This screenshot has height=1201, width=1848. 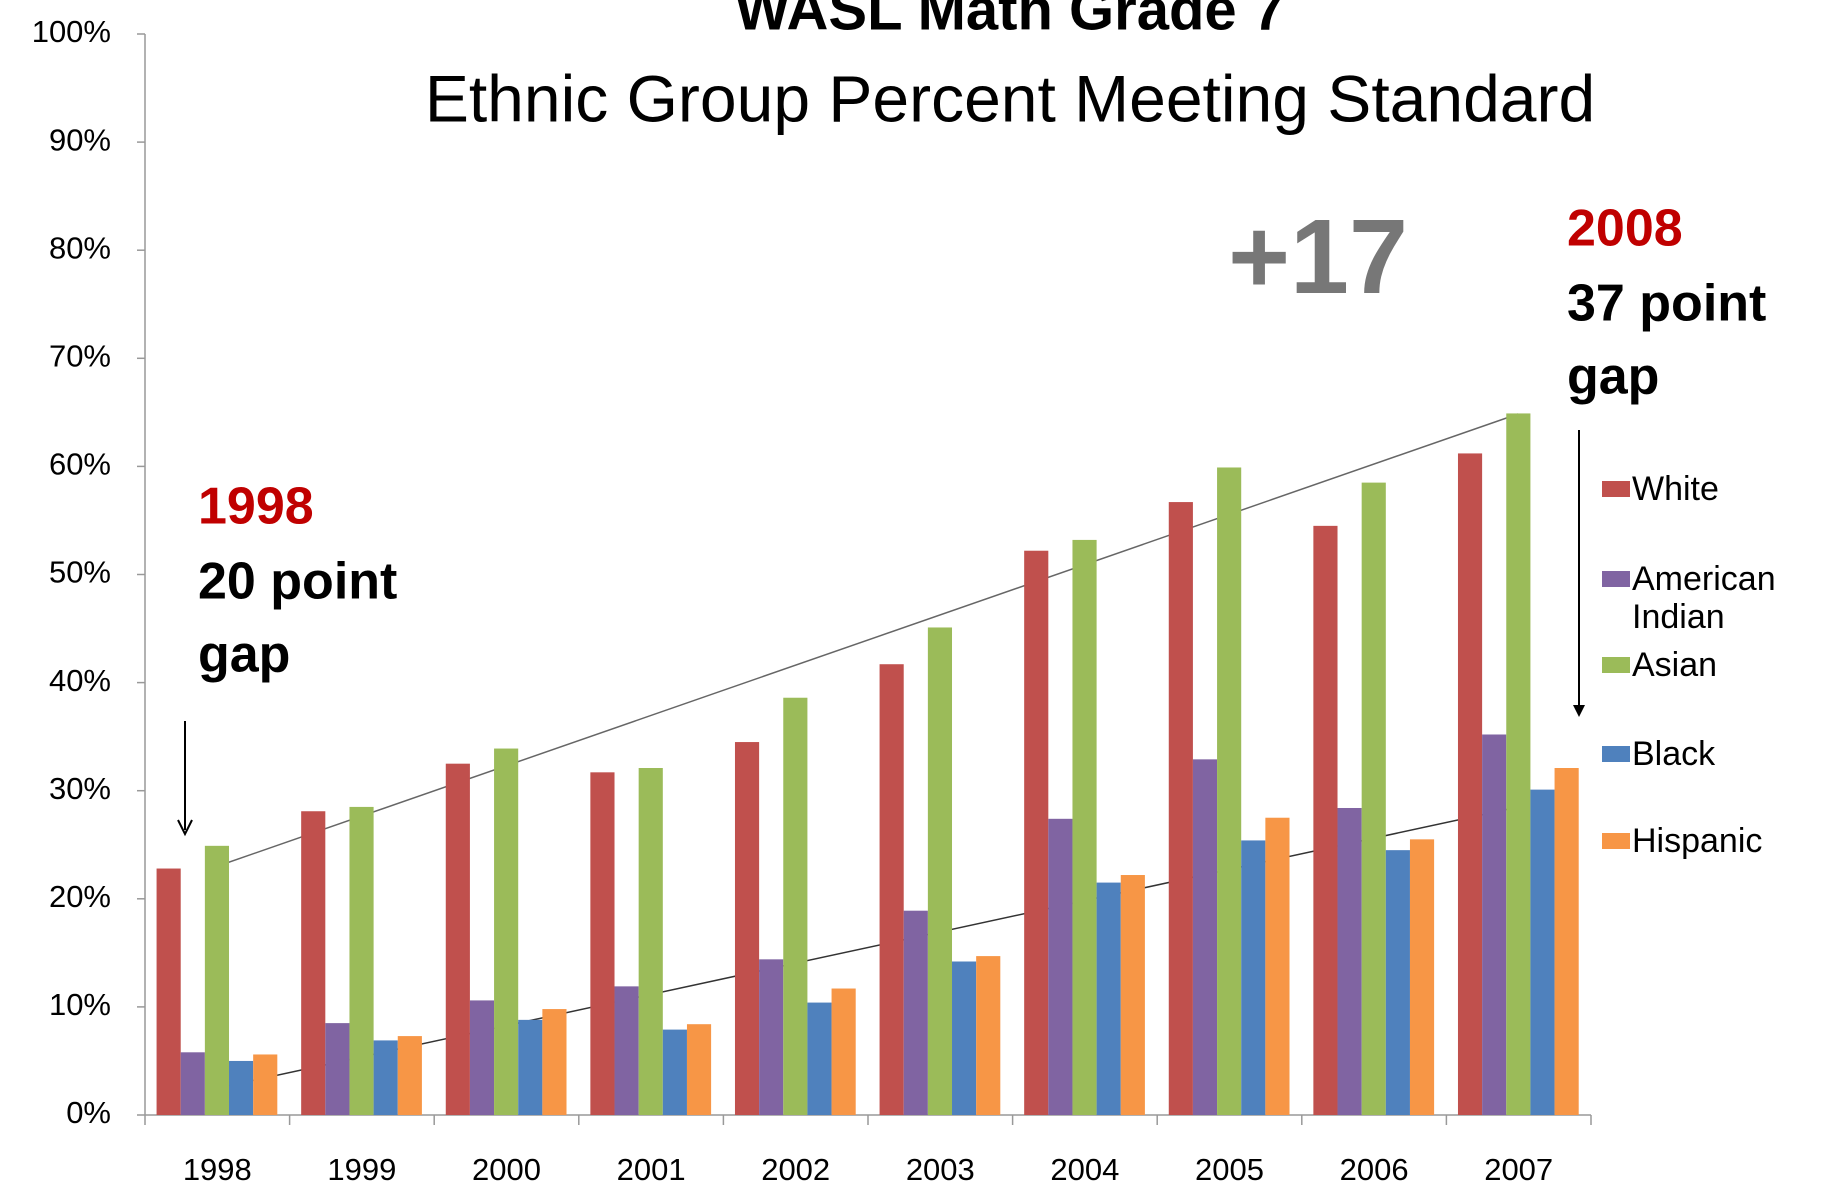 What do you see at coordinates (1010, 98) in the screenshot?
I see `chart-subtitle: Ethnic Group Percent Meeting Standard` at bounding box center [1010, 98].